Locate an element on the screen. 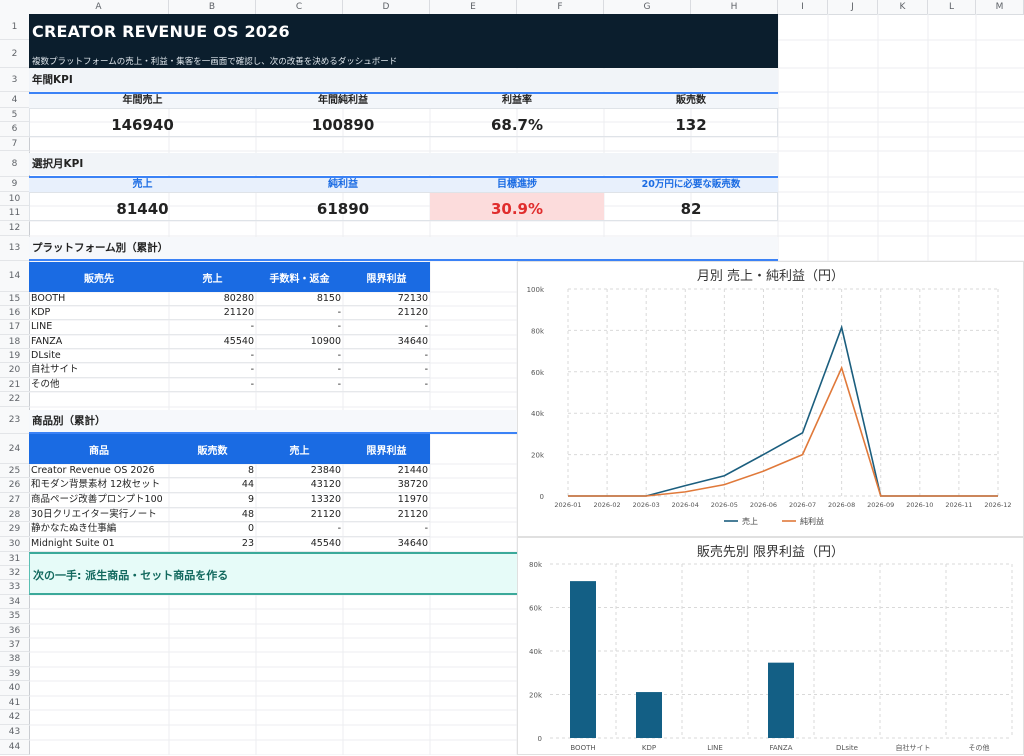  platform-cell: 45540 is located at coordinates (238, 341).